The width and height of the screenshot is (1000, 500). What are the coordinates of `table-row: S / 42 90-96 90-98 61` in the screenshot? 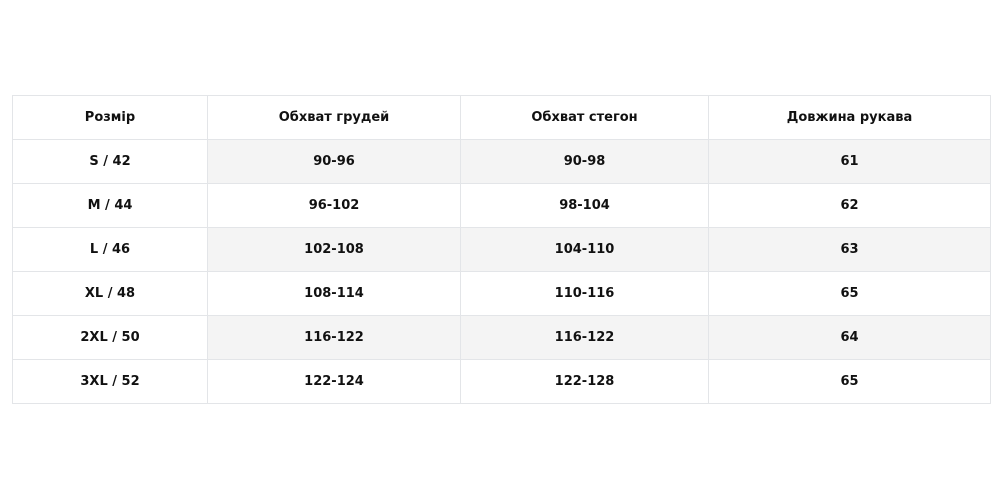 It's located at (501, 161).